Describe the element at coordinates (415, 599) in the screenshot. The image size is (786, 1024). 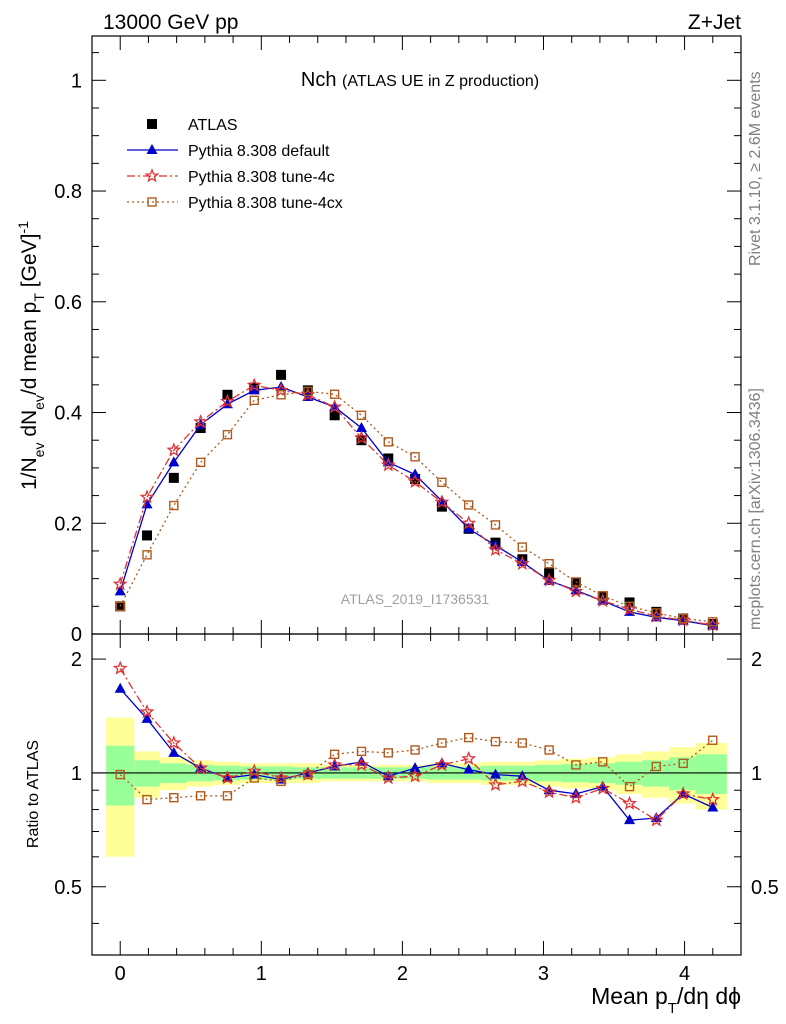
I see `watermark: ATLAS_2019_I1736531` at that location.